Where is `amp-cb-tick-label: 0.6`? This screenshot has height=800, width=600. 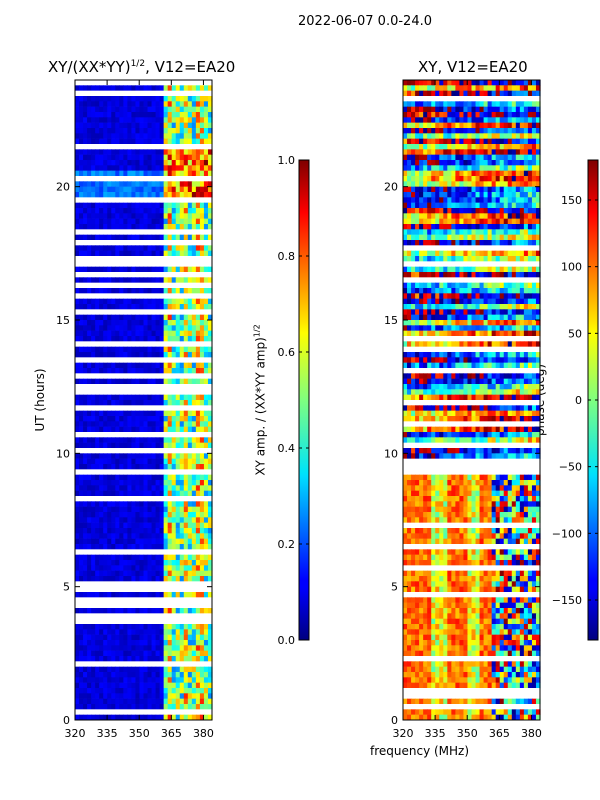
amp-cb-tick-label: 0.6 is located at coordinates (287, 352).